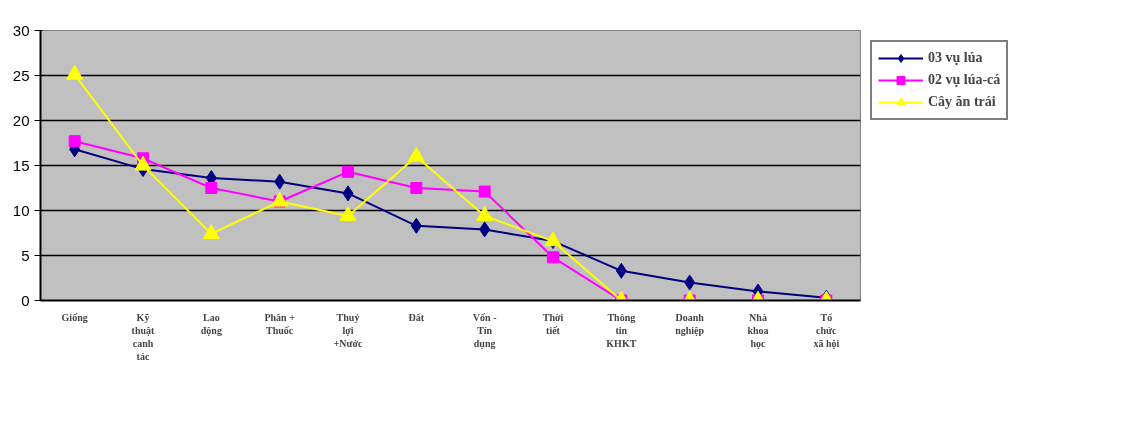  Describe the element at coordinates (21, 30) in the screenshot. I see `y-tick-label: 30` at that location.